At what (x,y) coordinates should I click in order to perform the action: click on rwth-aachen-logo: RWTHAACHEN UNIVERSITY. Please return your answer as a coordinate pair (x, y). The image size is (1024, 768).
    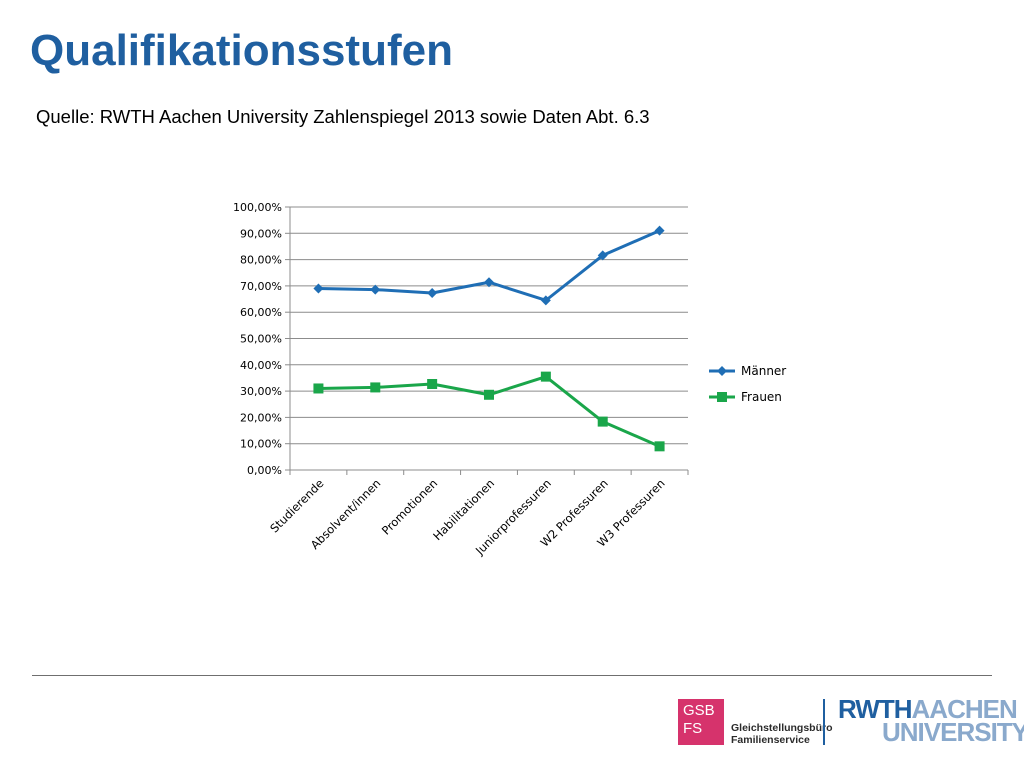
    Looking at the image, I should click on (931, 721).